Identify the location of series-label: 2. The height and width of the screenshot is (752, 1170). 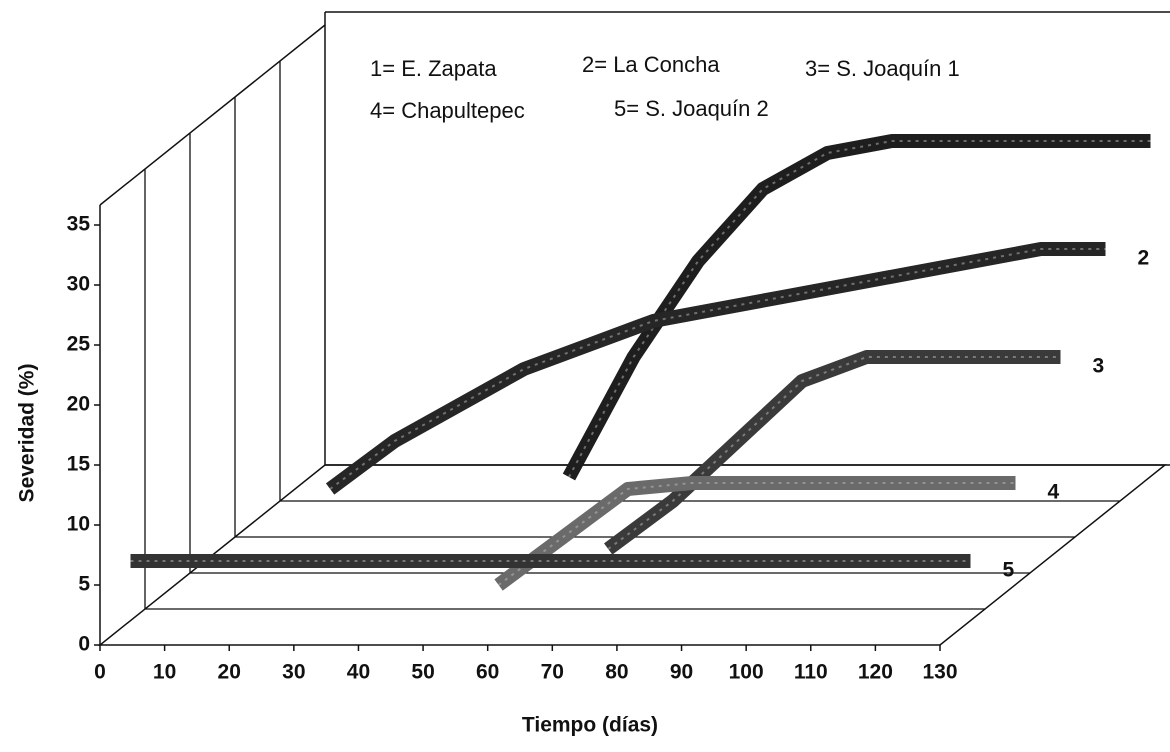
(1144, 258).